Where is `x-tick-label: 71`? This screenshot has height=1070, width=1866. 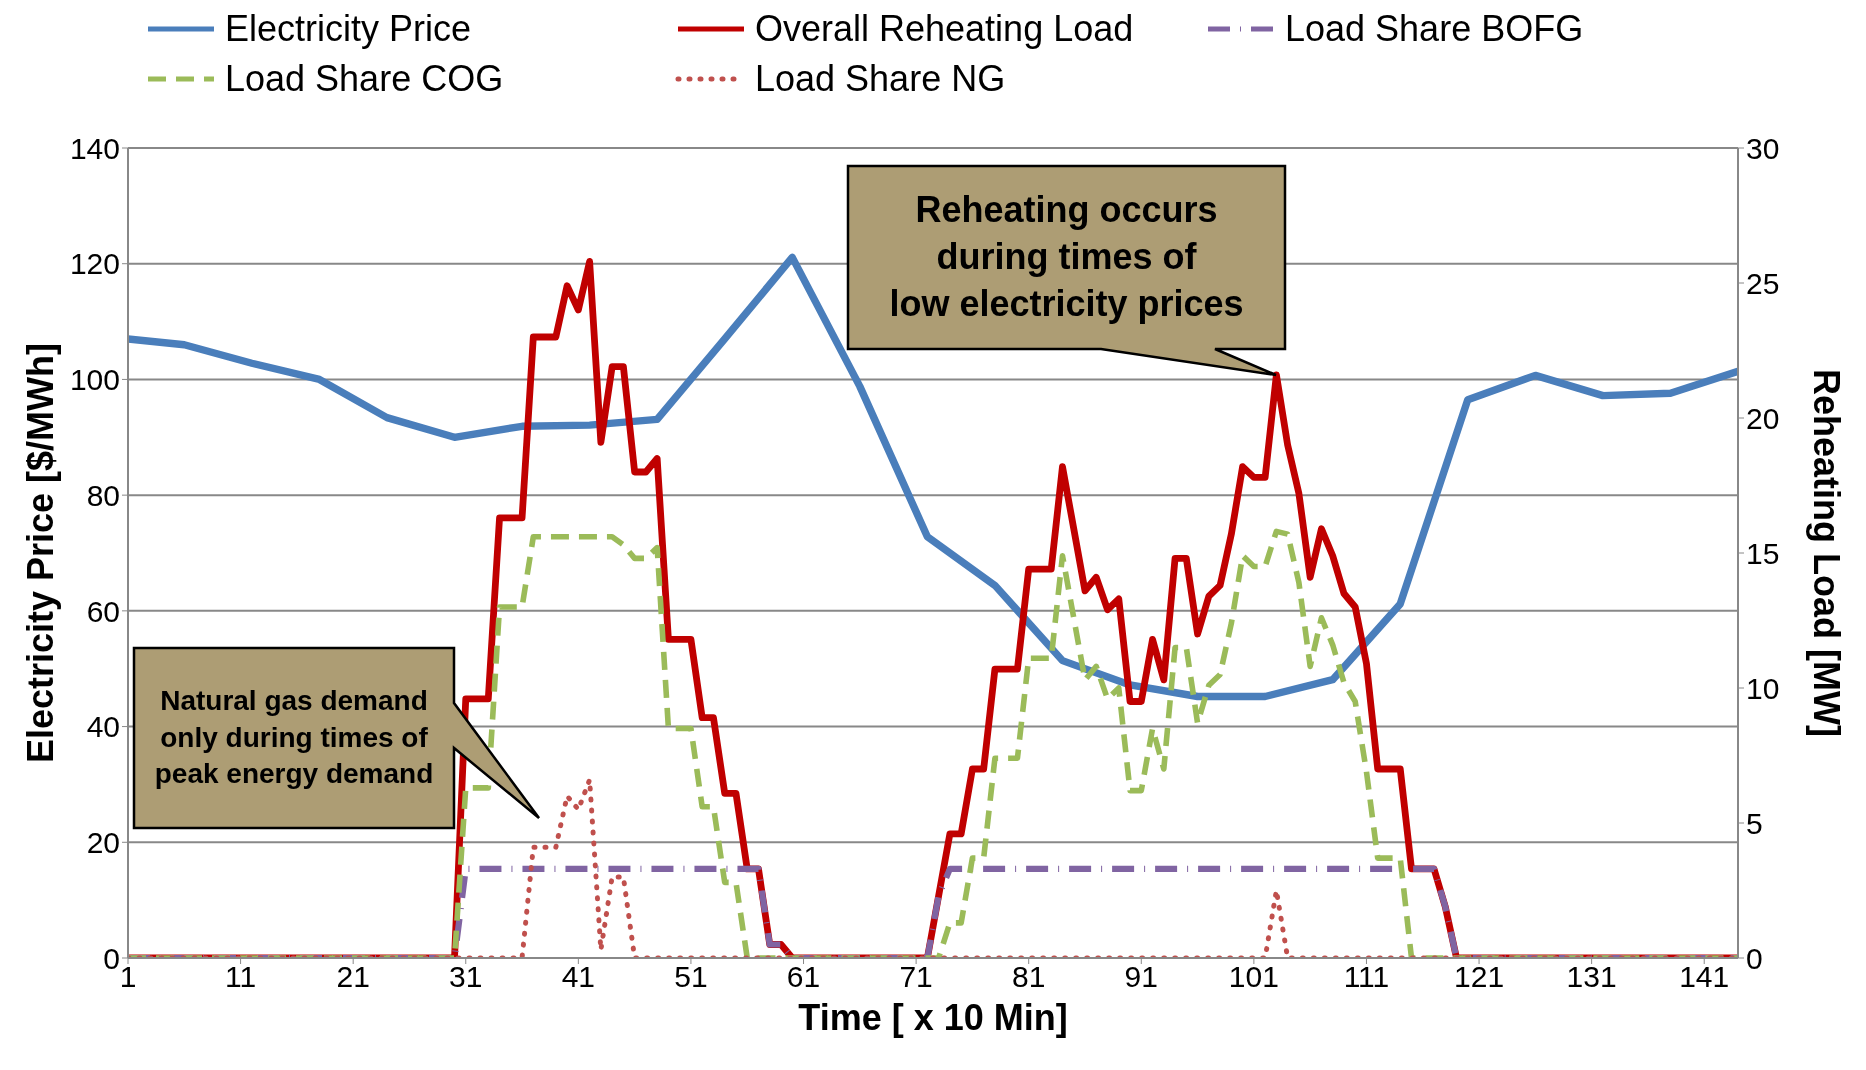 x-tick-label: 71 is located at coordinates (916, 977).